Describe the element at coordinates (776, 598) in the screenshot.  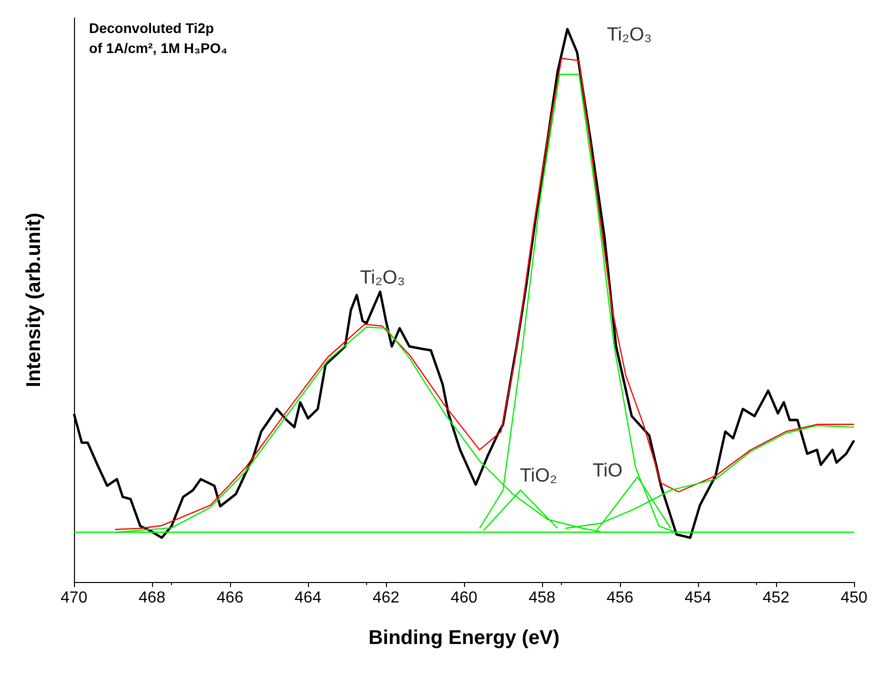
I see `x-tick-label: 452` at that location.